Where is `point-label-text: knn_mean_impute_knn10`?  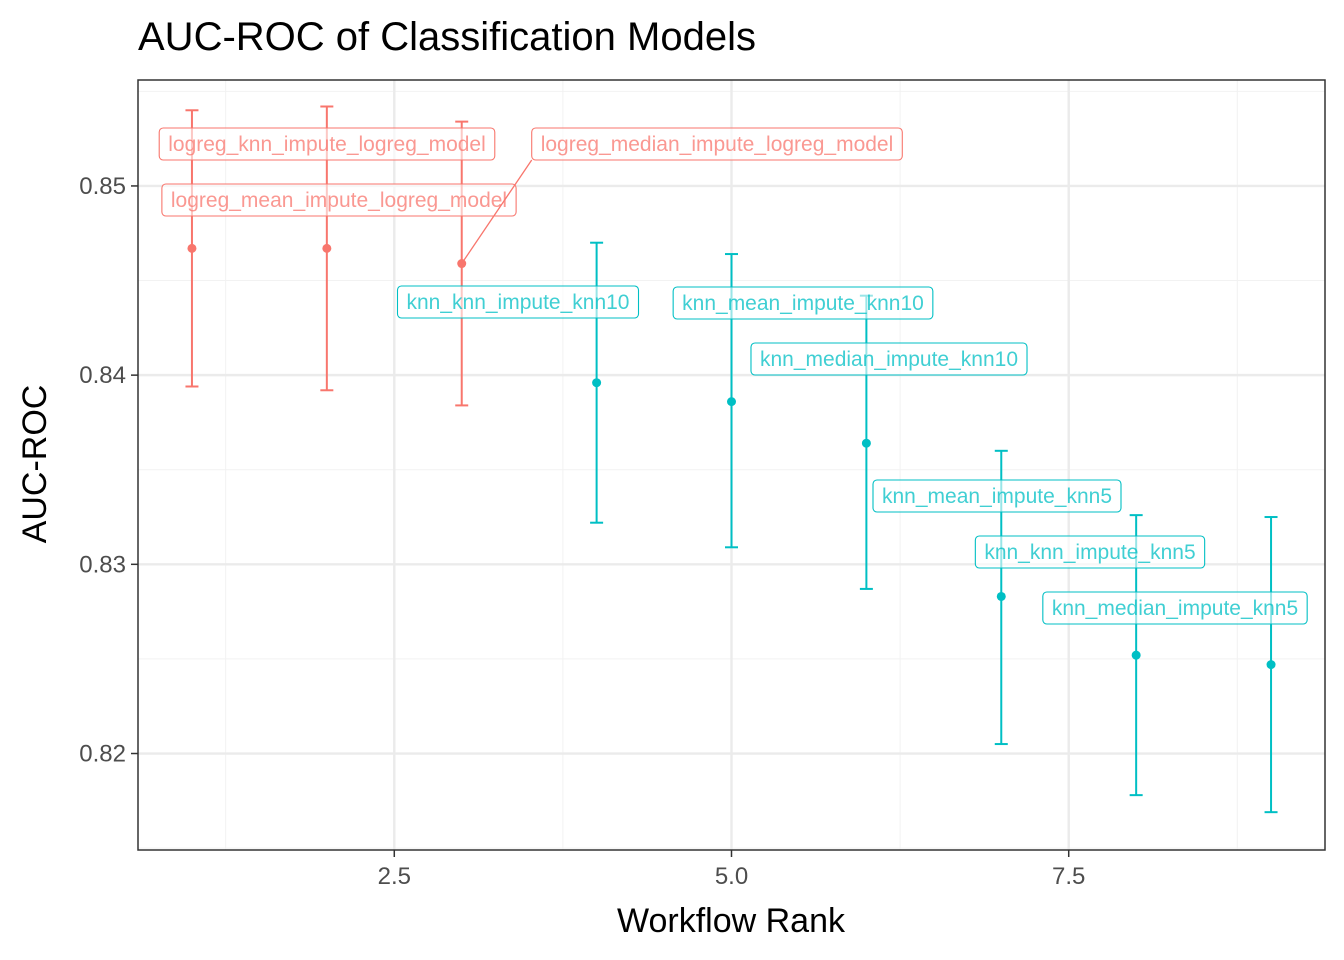 point-label-text: knn_mean_impute_knn10 is located at coordinates (803, 303).